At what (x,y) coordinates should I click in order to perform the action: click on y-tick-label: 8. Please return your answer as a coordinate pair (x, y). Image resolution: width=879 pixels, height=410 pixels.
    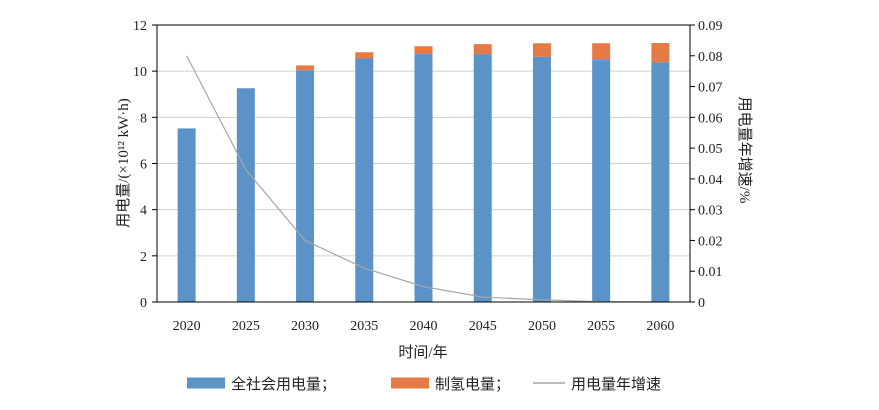
    Looking at the image, I should click on (143, 118).